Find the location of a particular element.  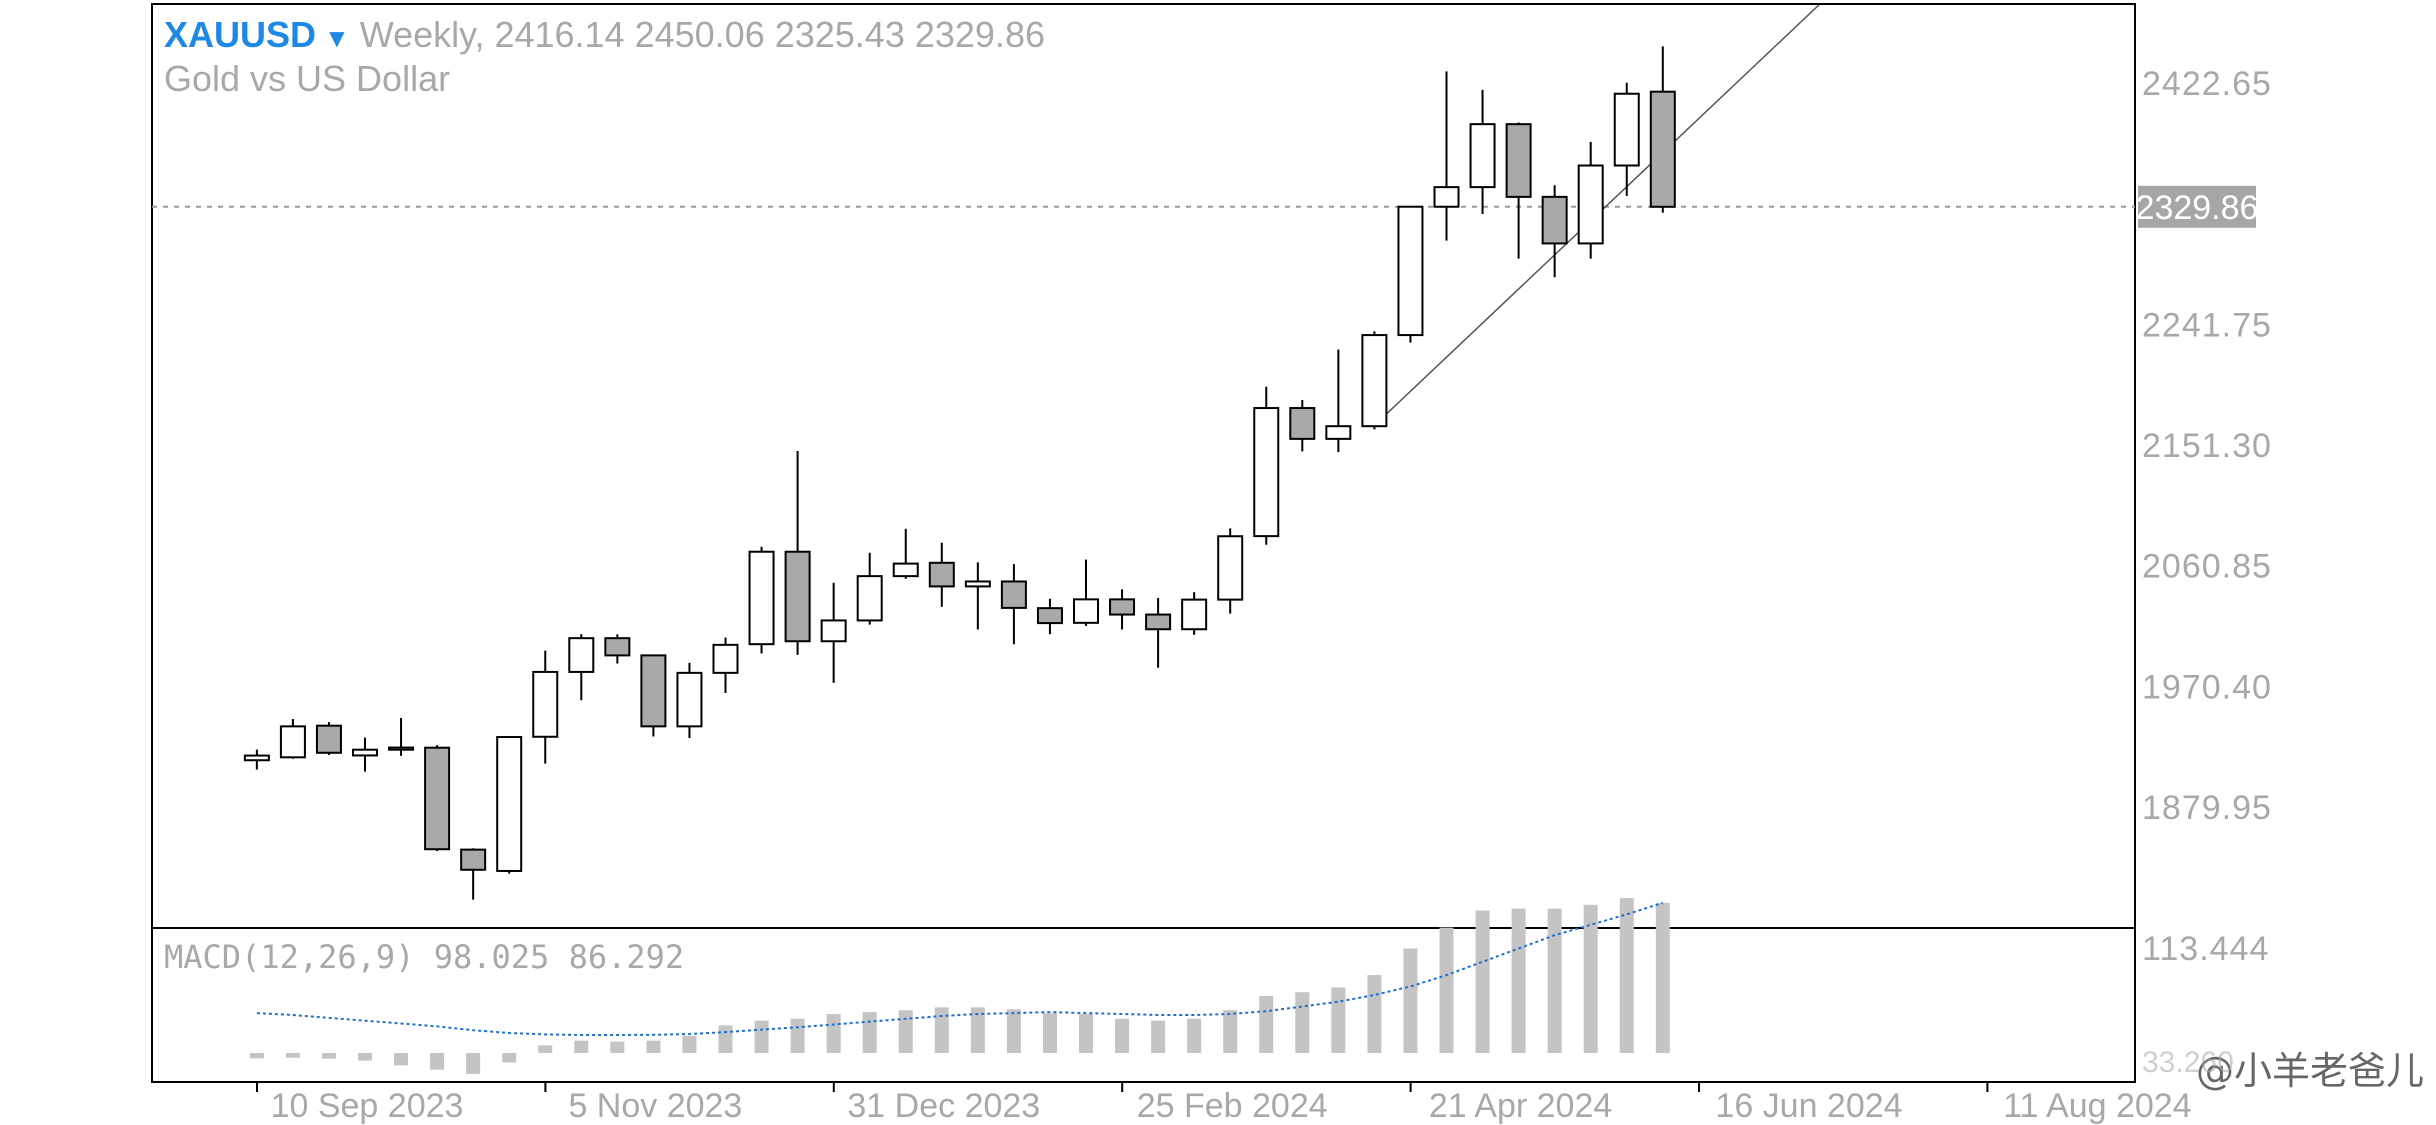

y-tick-label: 2151.30 is located at coordinates (2207, 446).